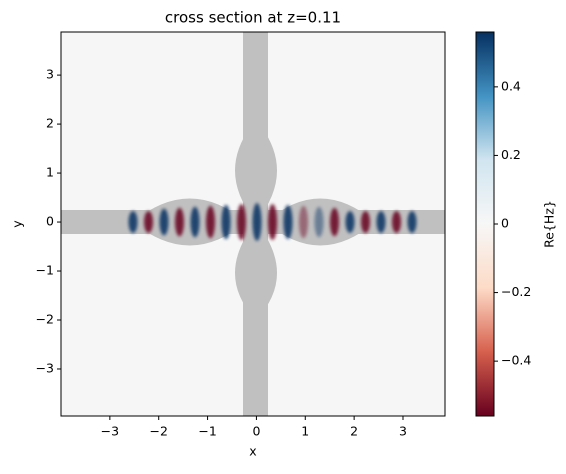  I want to click on y-tick-label: 2, so click(50, 123).